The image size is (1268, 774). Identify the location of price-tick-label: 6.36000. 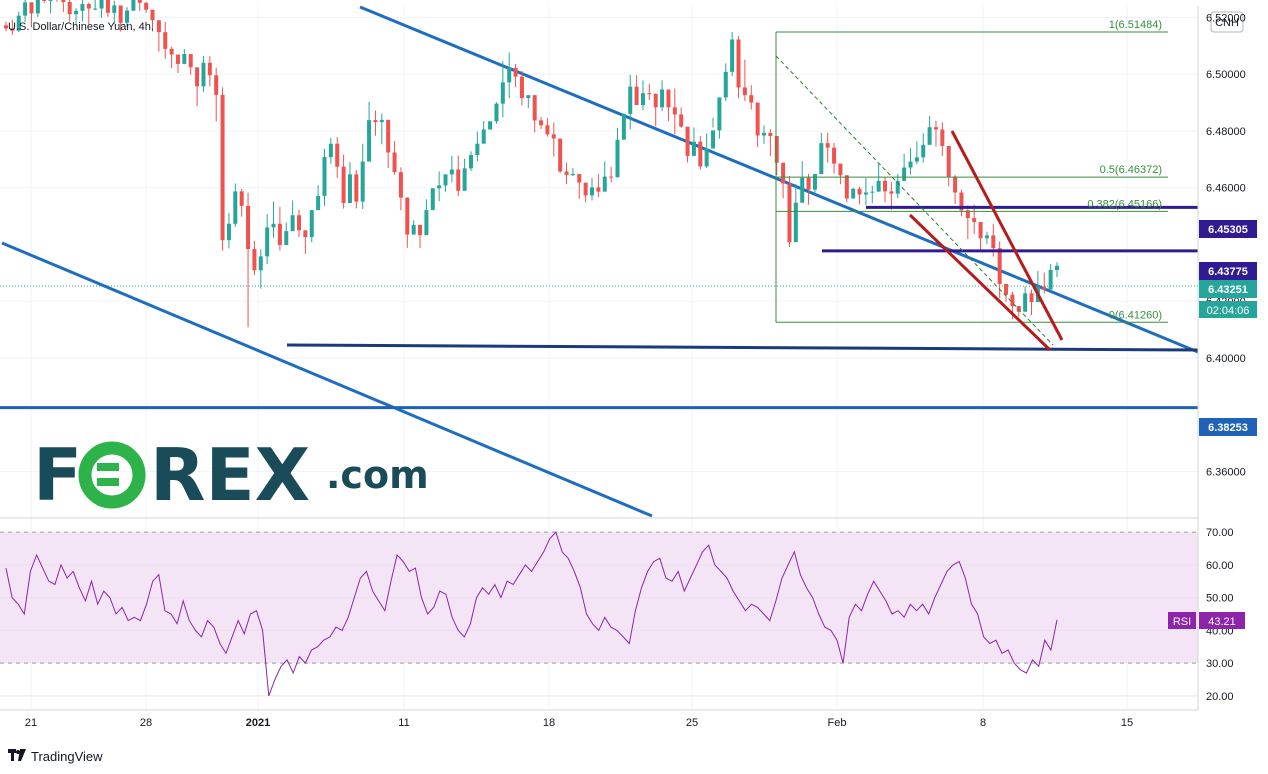
(1226, 473).